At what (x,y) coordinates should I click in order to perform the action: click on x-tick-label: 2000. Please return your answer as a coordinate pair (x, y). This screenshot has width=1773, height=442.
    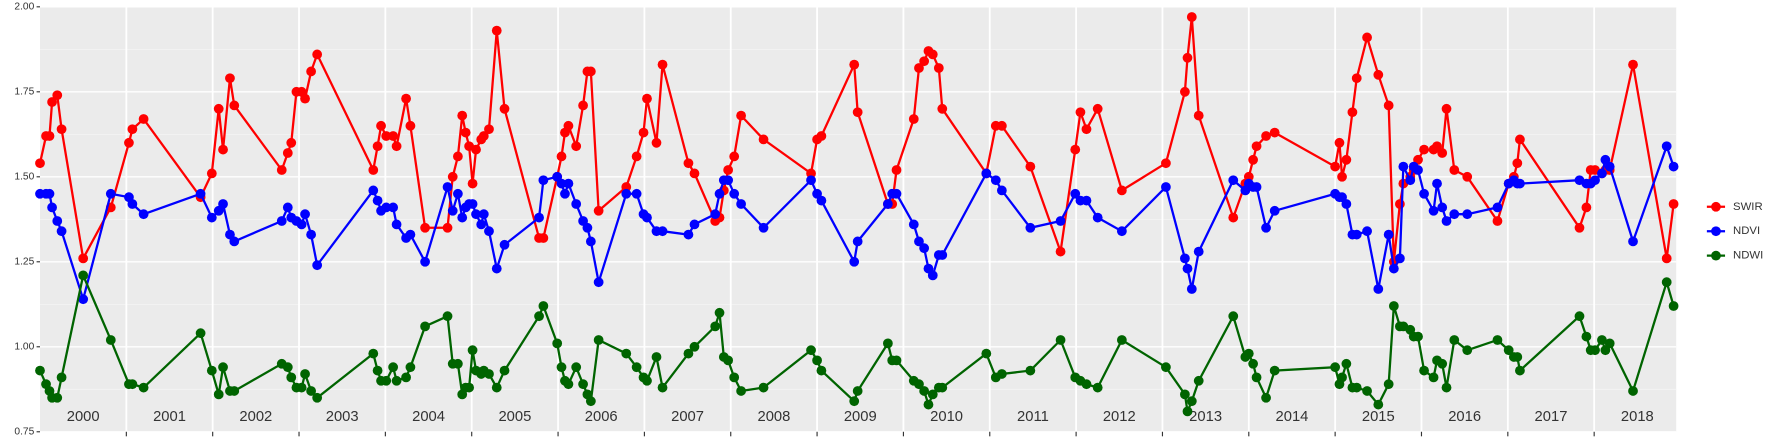
    Looking at the image, I should click on (83, 417).